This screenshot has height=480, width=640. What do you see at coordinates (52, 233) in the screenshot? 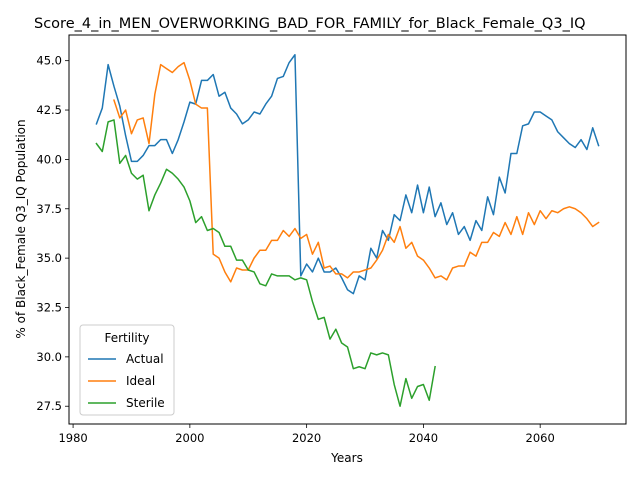
I see `y-axis: 27.5 30.0 32.5 35.0 37.5 40.0 42.5 45.0` at bounding box center [52, 233].